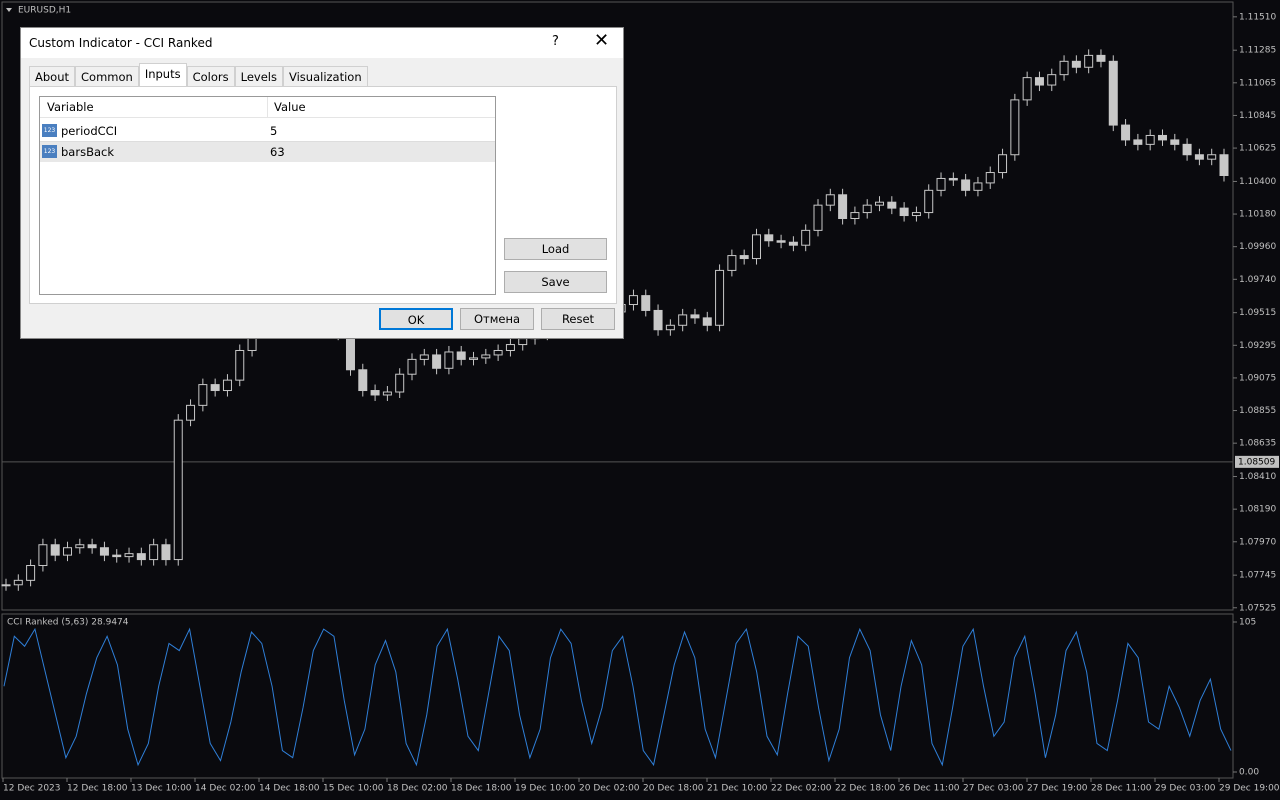 The image size is (1280, 800). I want to click on table-row: 123 periodCCI 5, so click(267, 131).